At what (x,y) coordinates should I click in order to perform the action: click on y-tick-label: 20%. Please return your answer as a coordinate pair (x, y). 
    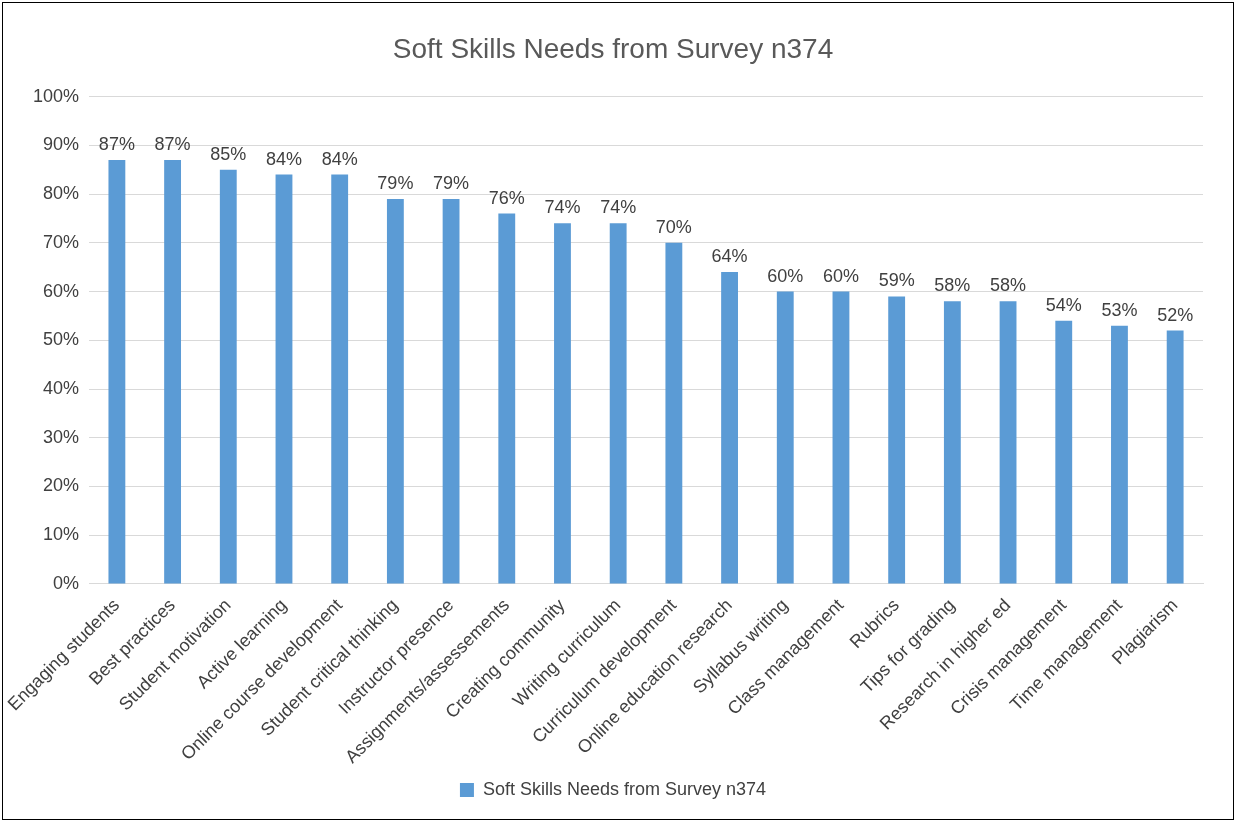
    Looking at the image, I should click on (61, 485).